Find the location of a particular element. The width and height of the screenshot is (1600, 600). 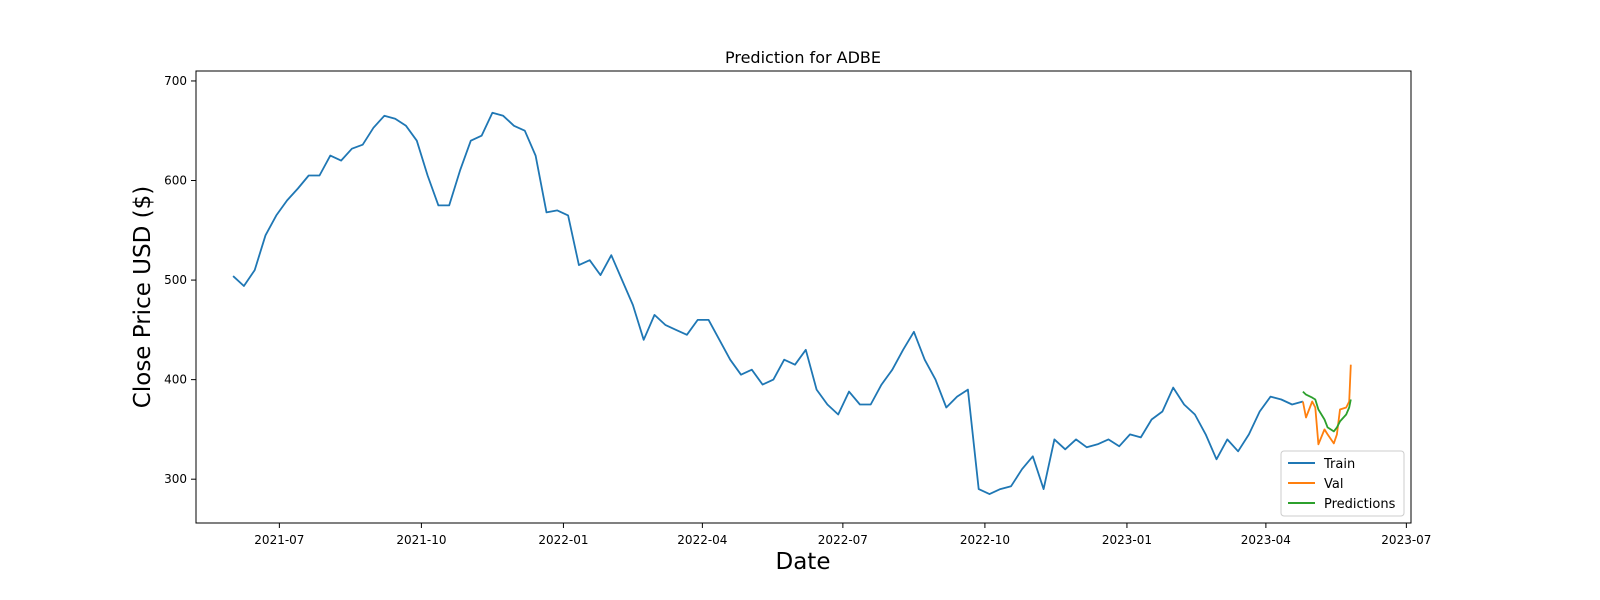

x-tick-label: 2023-07 is located at coordinates (1406, 540).